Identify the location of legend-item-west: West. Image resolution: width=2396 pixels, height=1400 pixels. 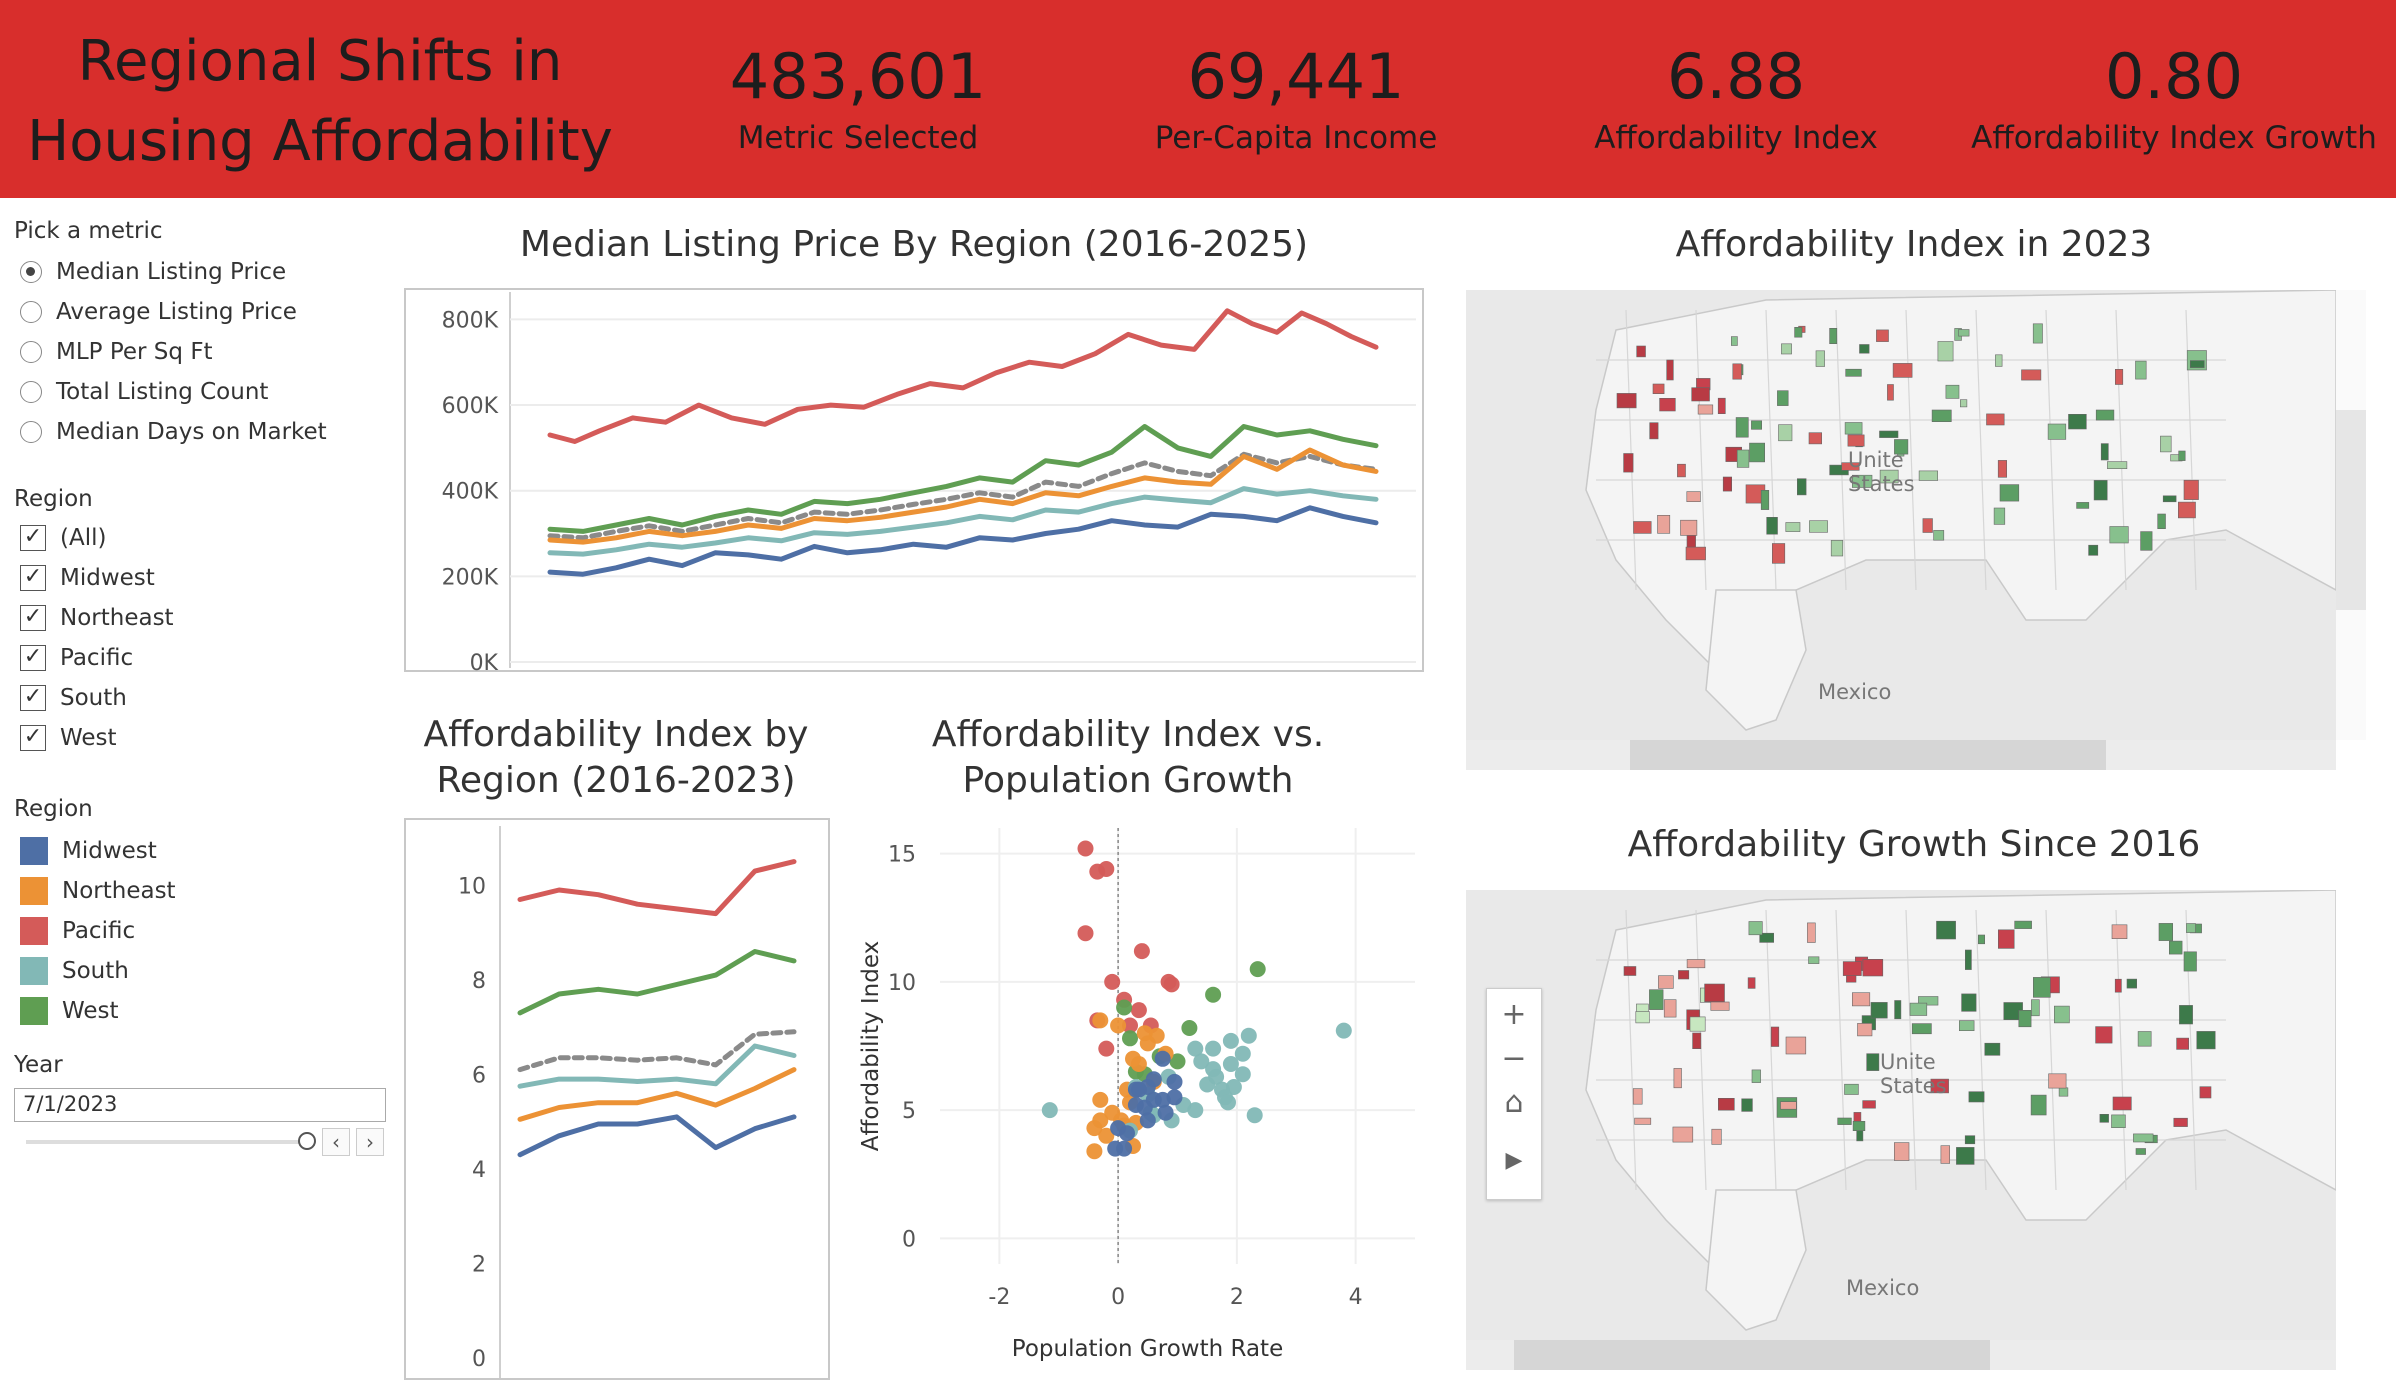
(69, 1011).